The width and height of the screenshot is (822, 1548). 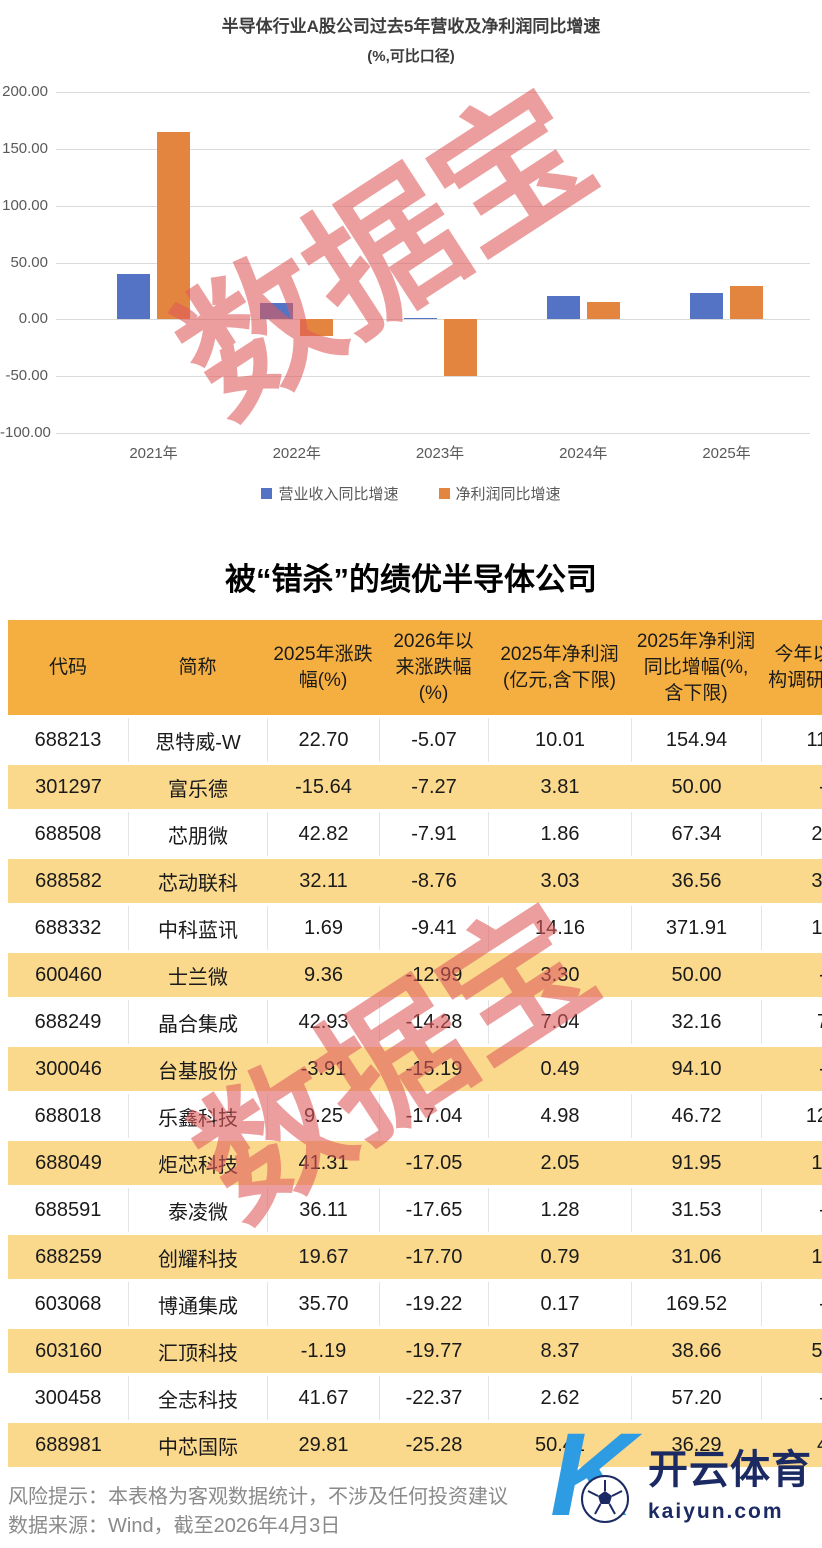 What do you see at coordinates (696, 1022) in the screenshot?
I see `table-cell: 32.16` at bounding box center [696, 1022].